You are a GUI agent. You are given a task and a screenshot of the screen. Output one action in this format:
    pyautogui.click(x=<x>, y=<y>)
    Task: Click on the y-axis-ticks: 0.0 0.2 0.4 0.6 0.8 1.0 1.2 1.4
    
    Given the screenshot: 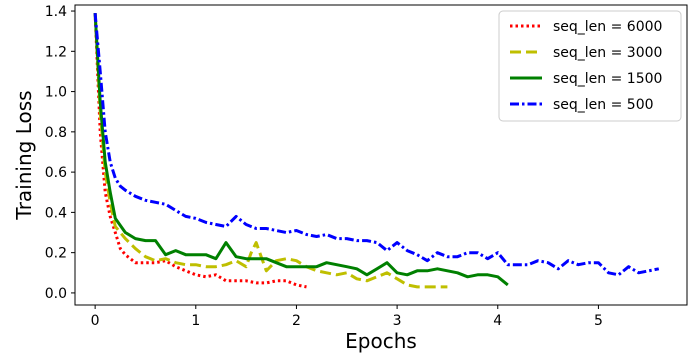 What is the action you would take?
    pyautogui.click(x=60, y=153)
    